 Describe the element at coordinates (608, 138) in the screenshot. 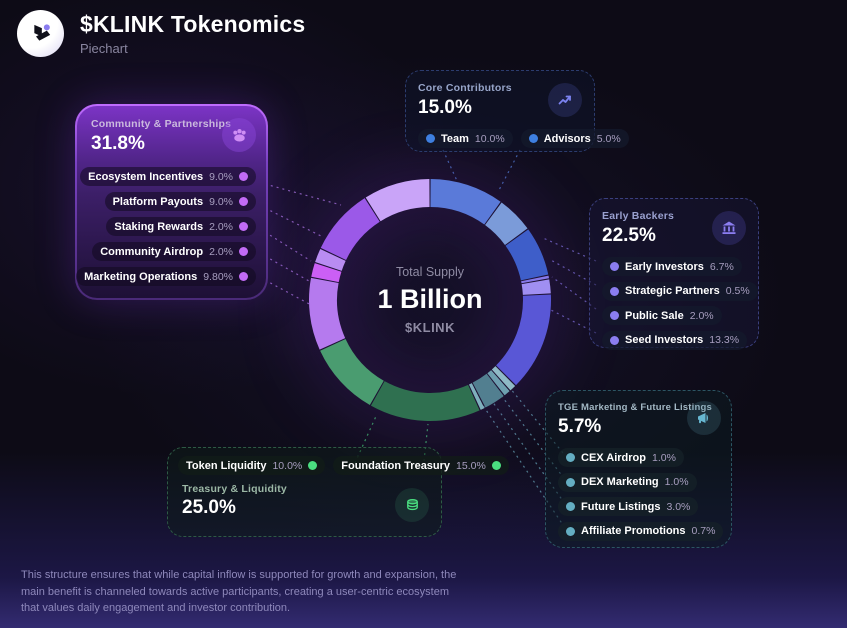

I see `legend-value: 5.0%` at that location.